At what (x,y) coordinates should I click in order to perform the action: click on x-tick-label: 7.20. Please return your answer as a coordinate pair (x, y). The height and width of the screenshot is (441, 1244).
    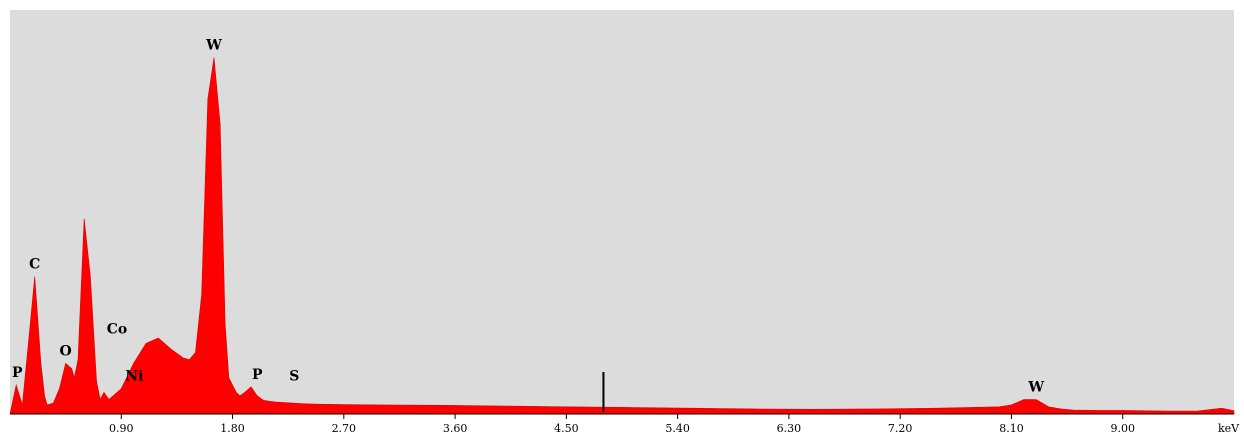
    Looking at the image, I should click on (900, 428).